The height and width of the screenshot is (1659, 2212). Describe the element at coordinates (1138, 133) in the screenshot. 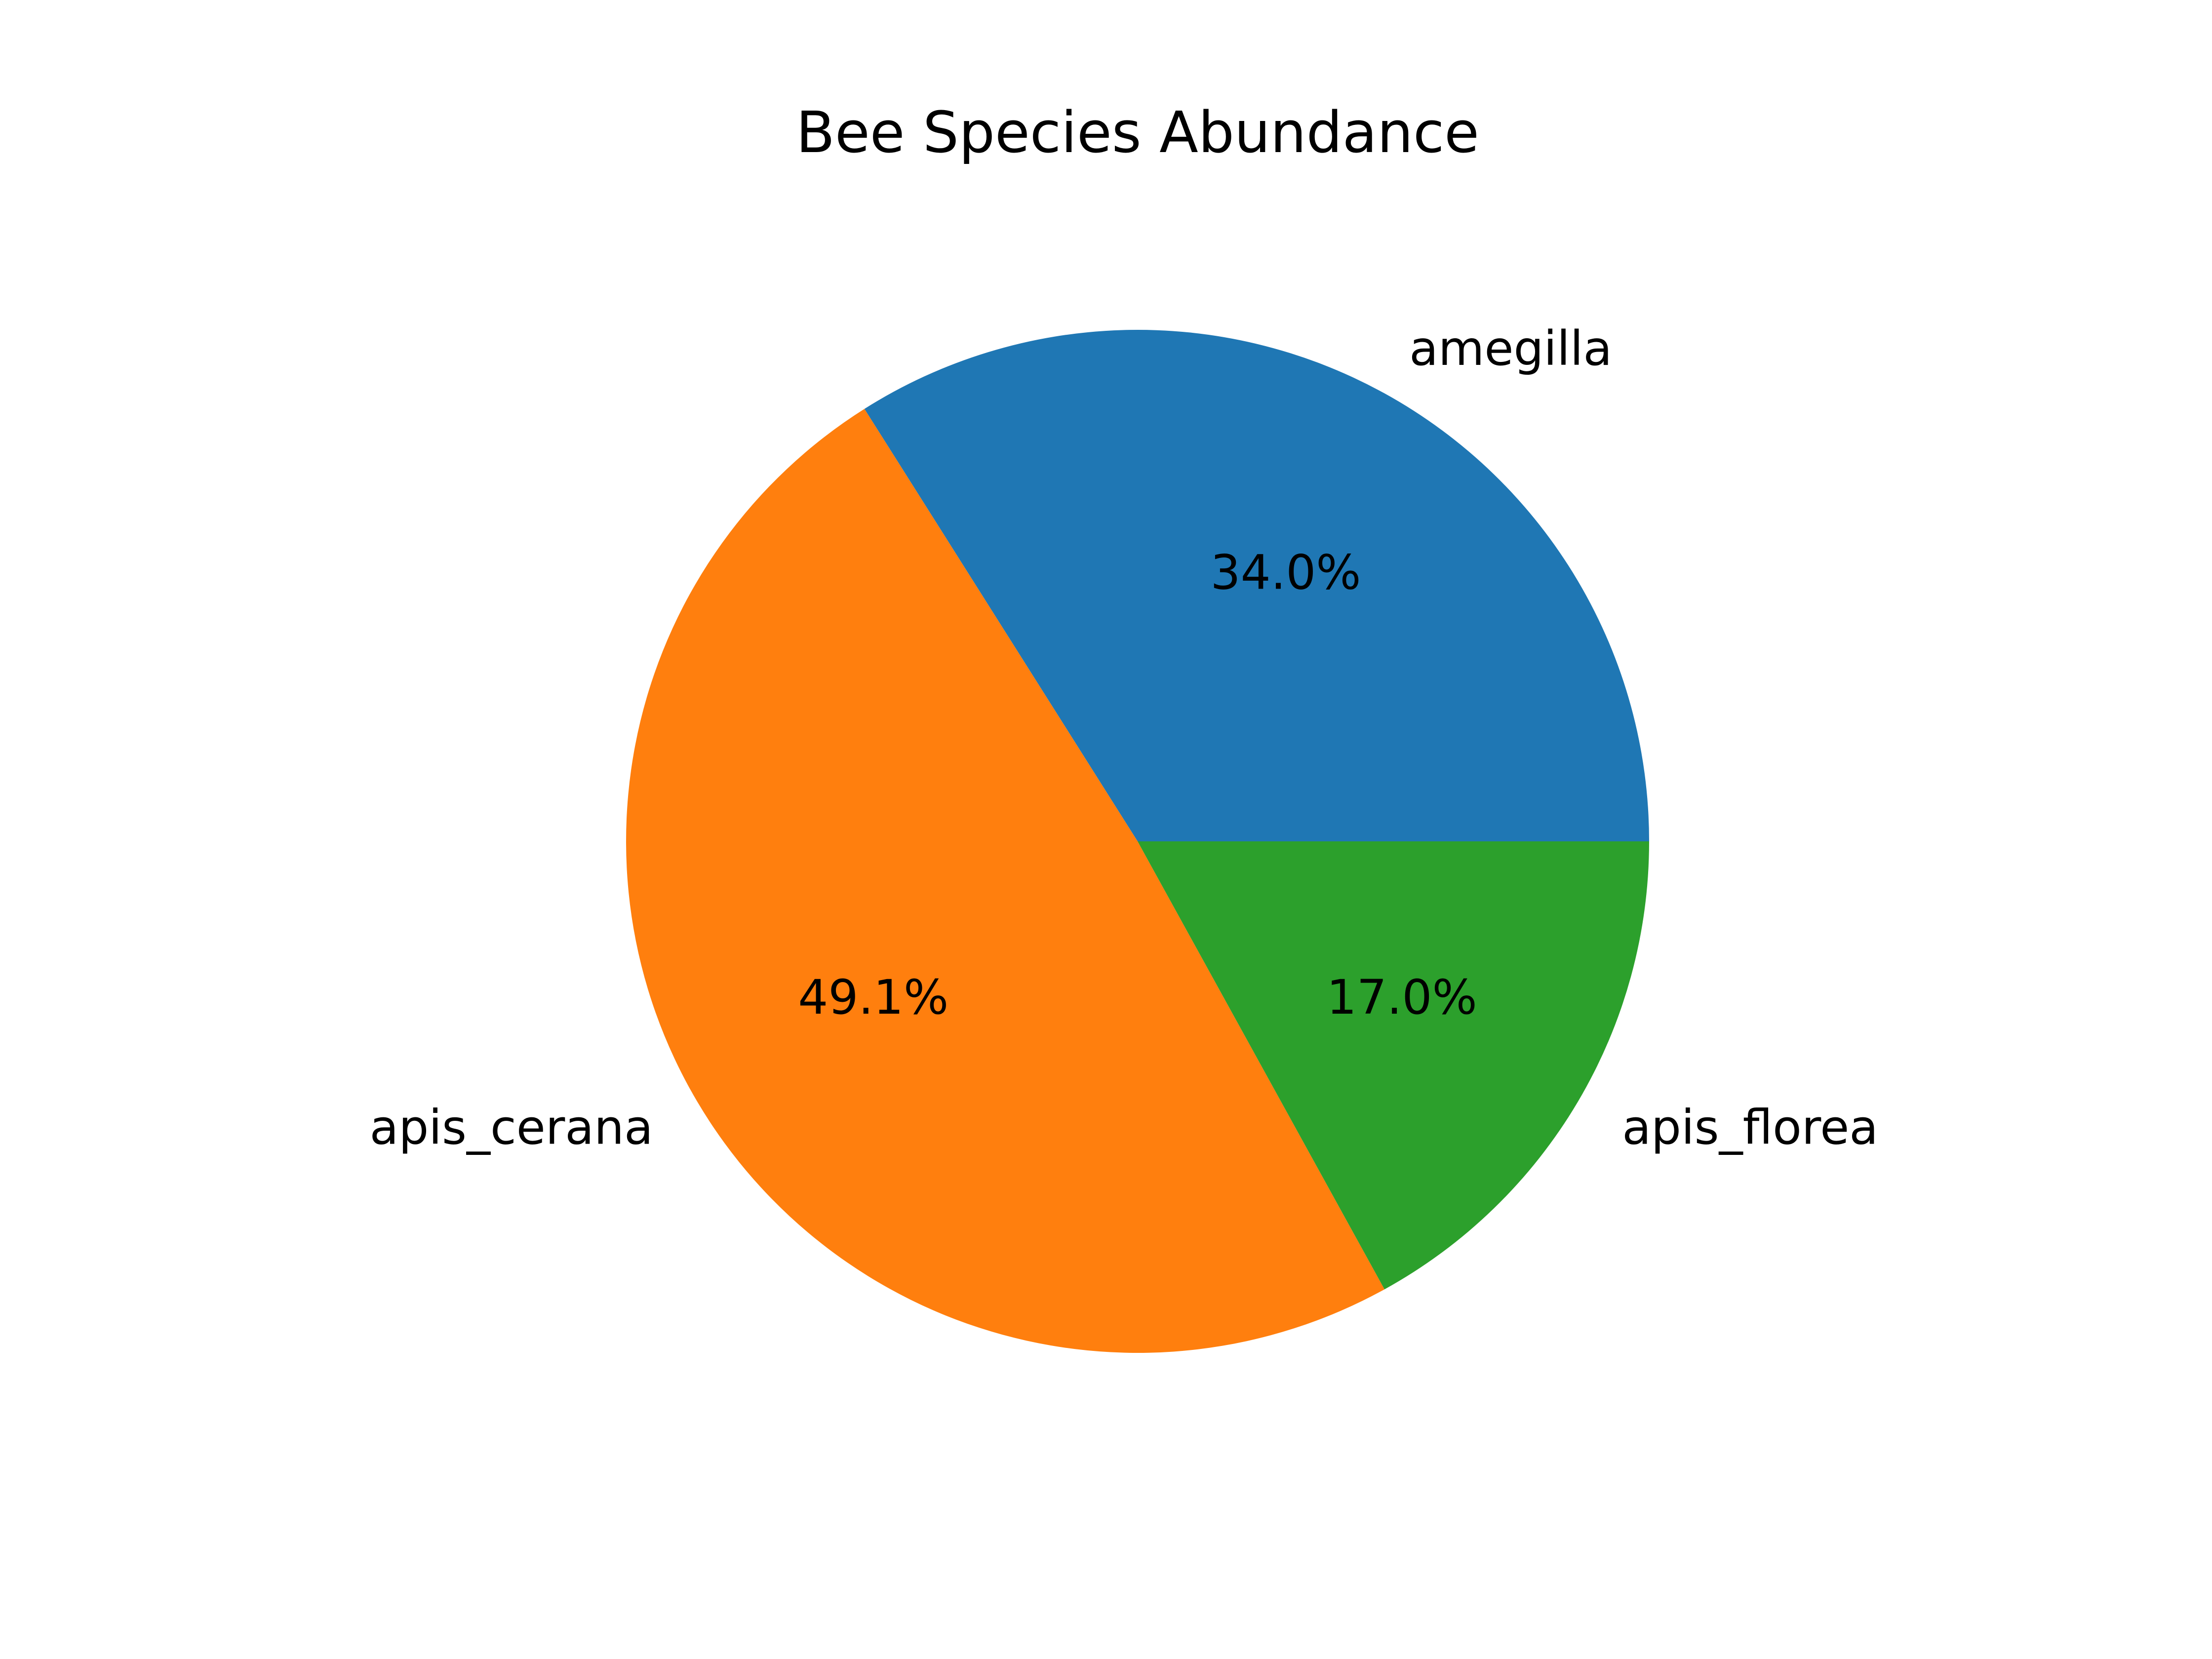

I see `chart-title: Bee Species Abundance` at that location.